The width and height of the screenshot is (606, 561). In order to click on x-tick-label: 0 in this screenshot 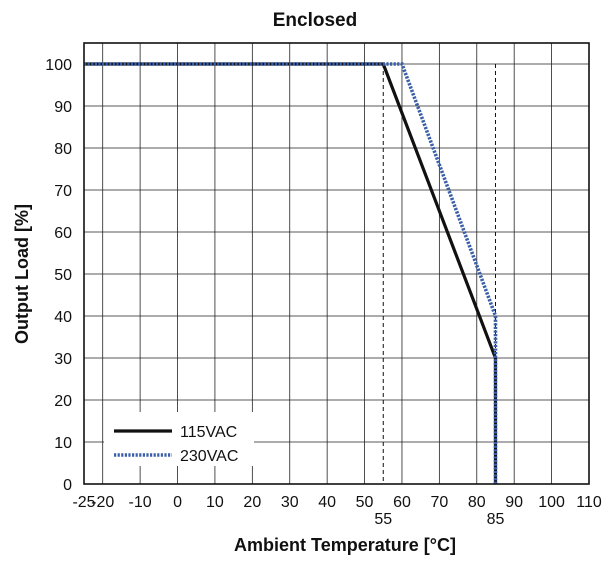, I will do `click(177, 502)`.